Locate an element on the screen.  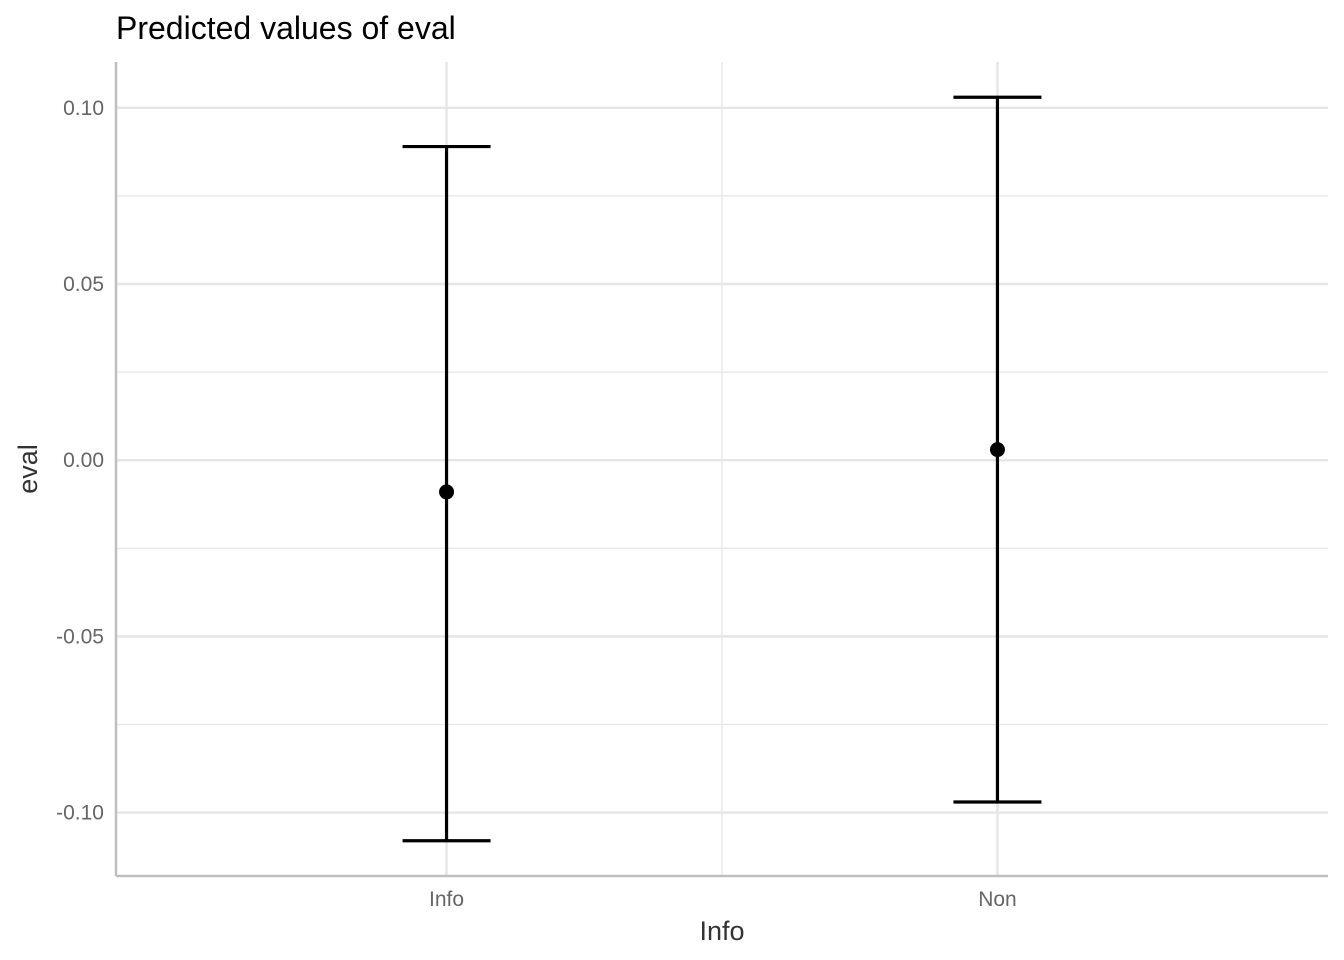
y-tick-label: 0.05 is located at coordinates (83, 284).